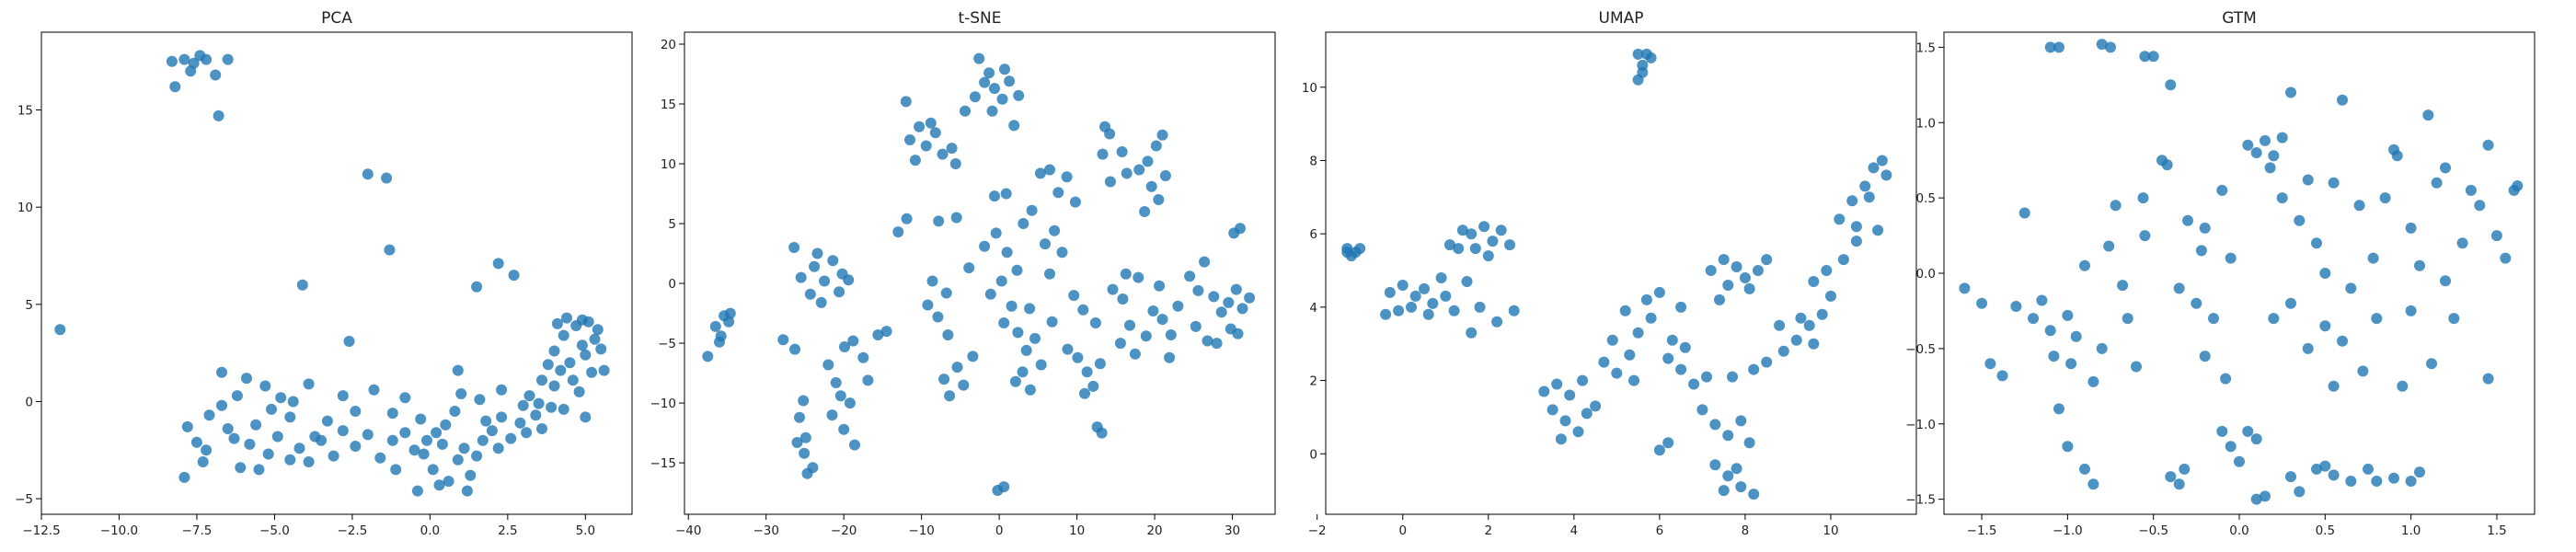 Image resolution: width=2576 pixels, height=552 pixels. Describe the element at coordinates (1309, 88) in the screenshot. I see `y-tick-label: 10` at that location.